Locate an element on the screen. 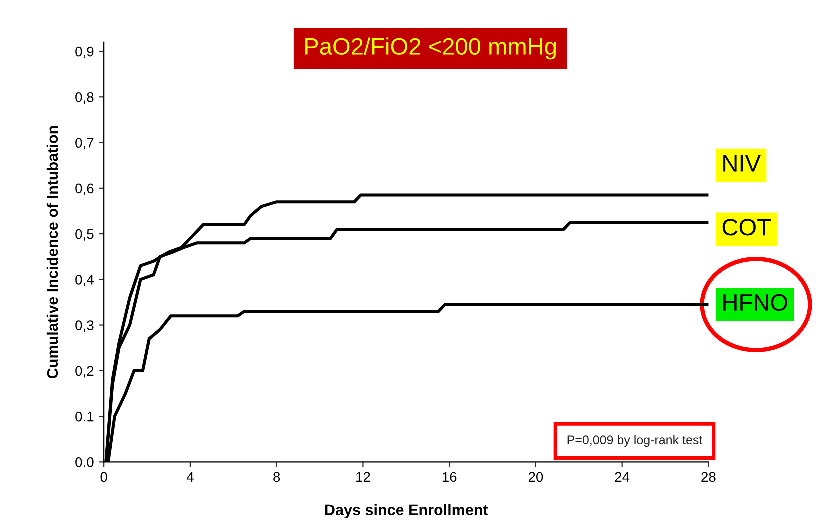  x-tick-label: 24 is located at coordinates (622, 477).